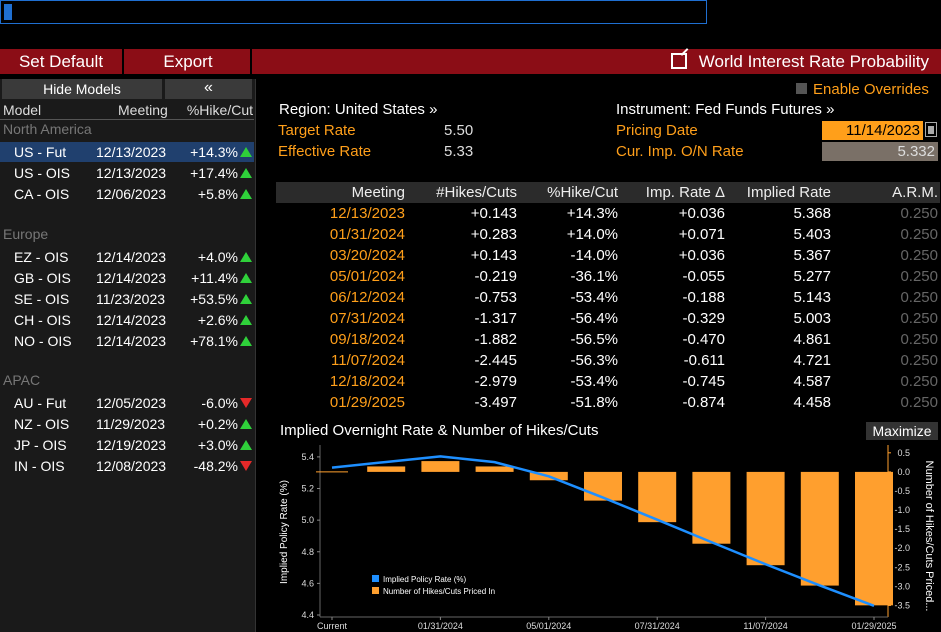  I want to click on enable-overrides: Enable Overrides, so click(862, 89).